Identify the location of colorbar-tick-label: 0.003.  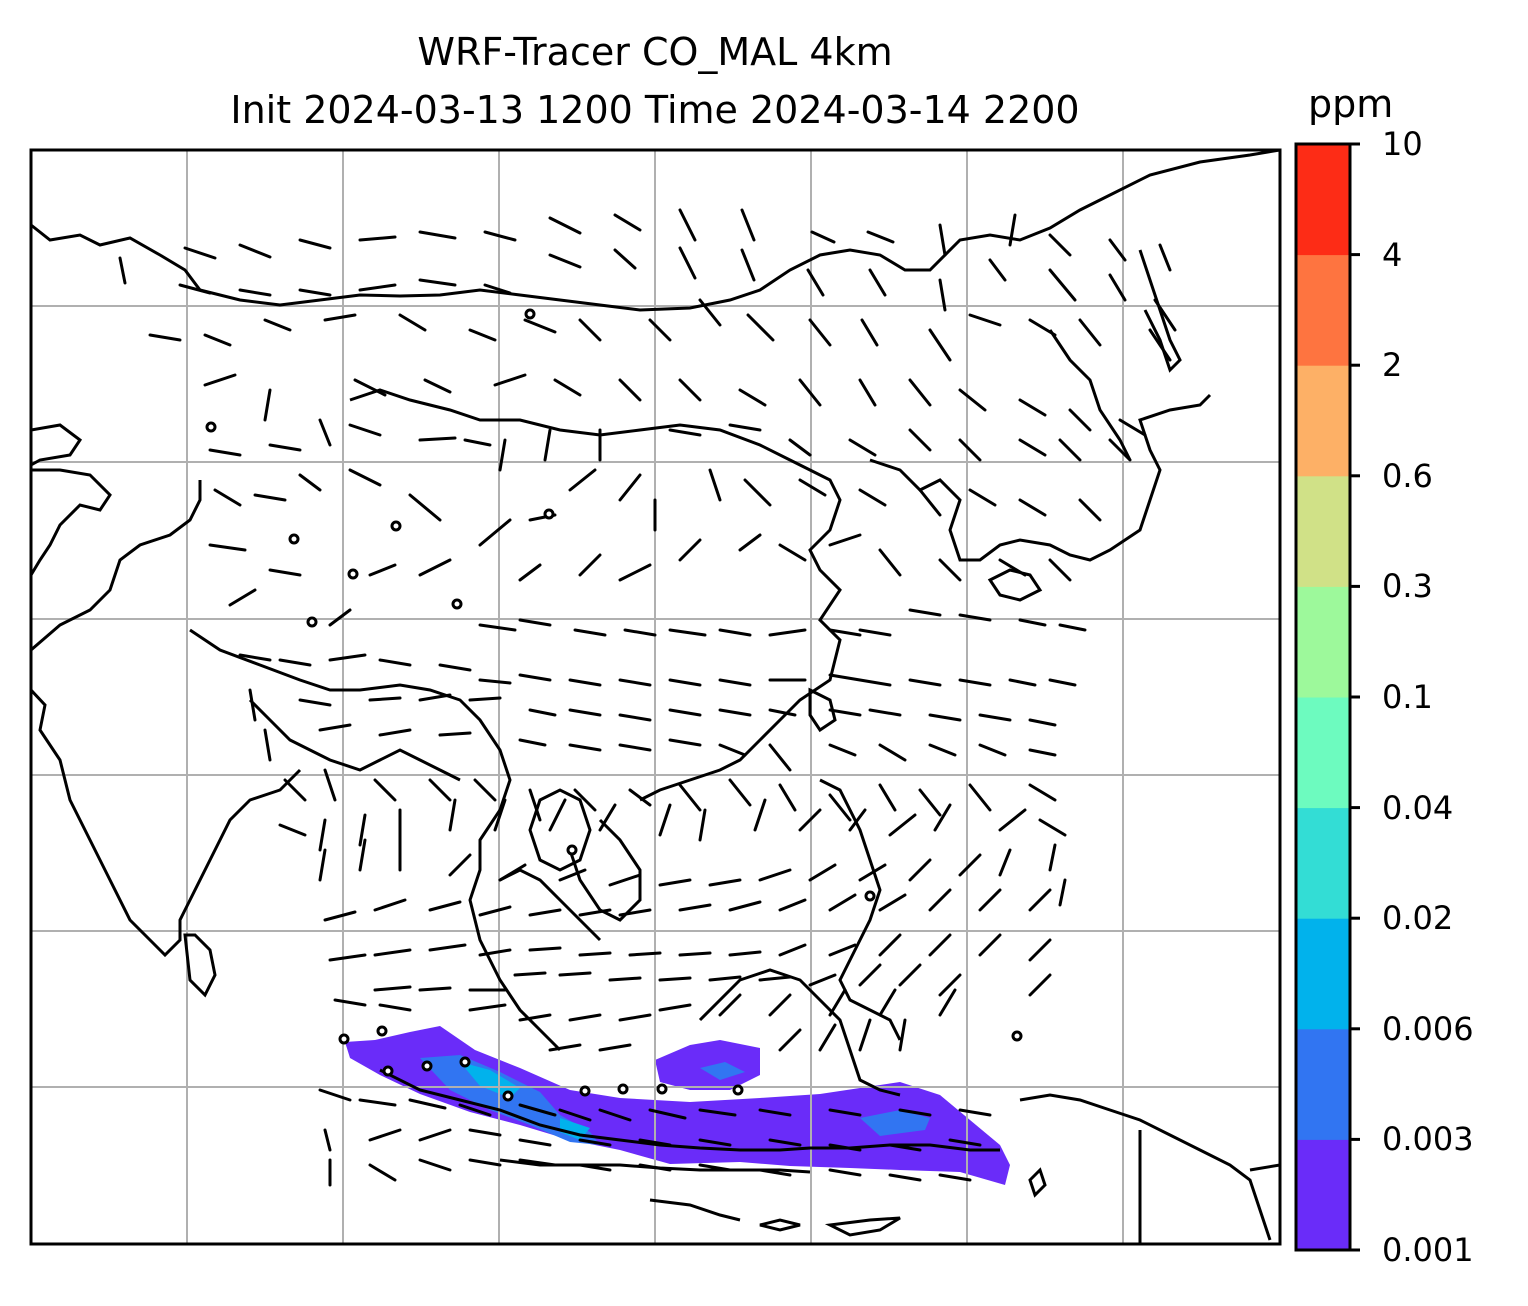
(1428, 1139).